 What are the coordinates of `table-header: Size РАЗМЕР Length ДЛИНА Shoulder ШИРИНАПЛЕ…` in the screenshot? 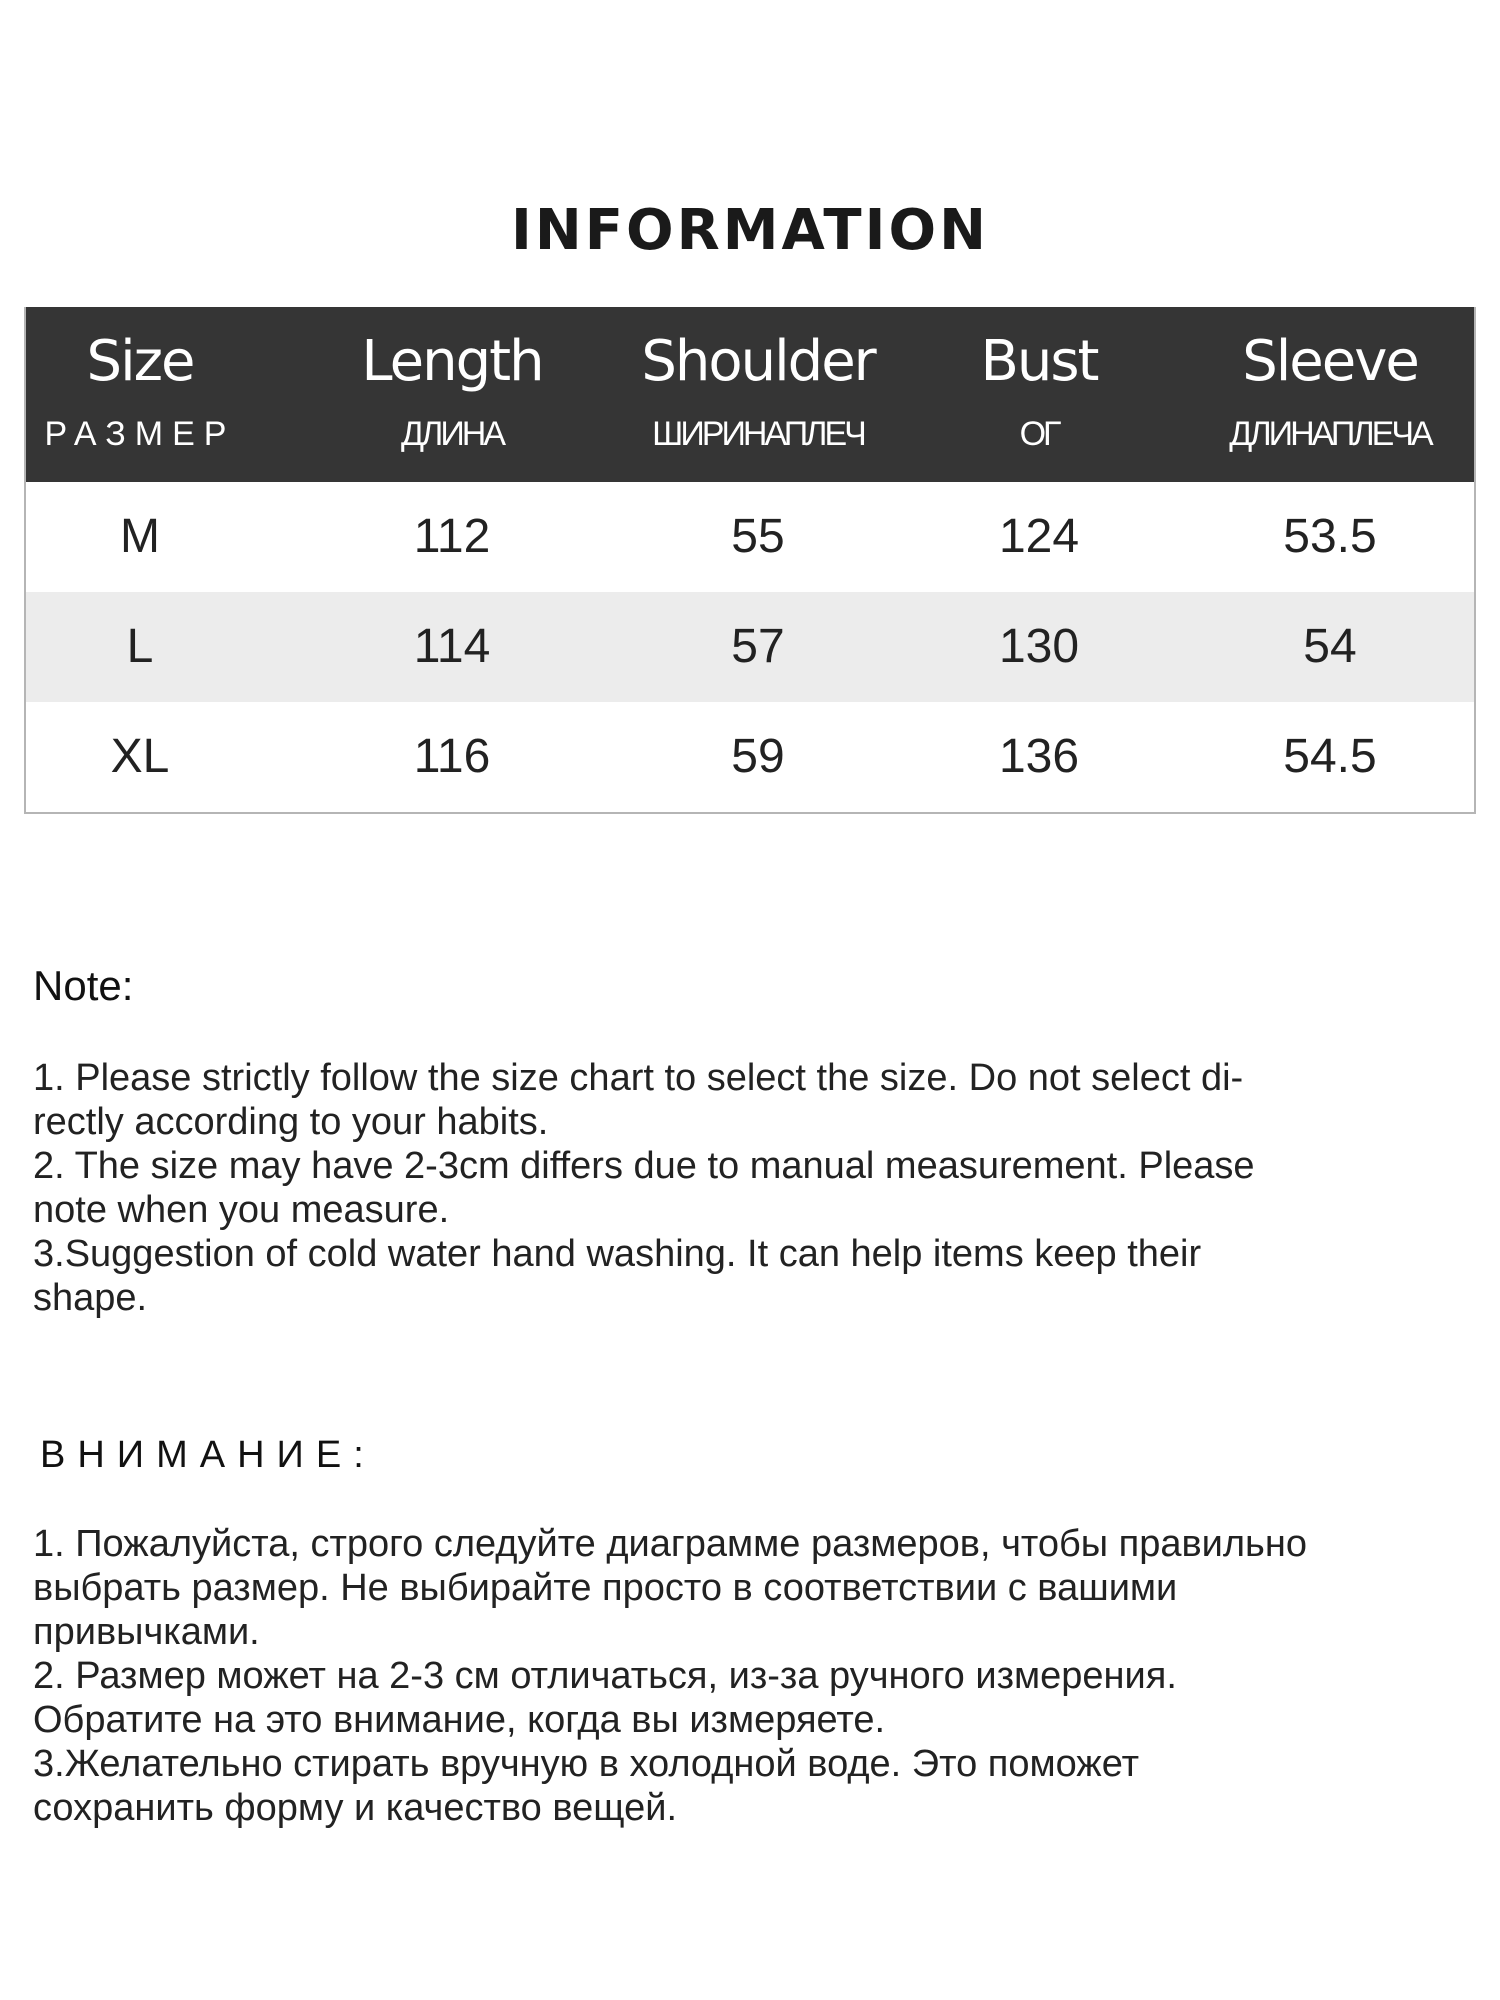 It's located at (750, 394).